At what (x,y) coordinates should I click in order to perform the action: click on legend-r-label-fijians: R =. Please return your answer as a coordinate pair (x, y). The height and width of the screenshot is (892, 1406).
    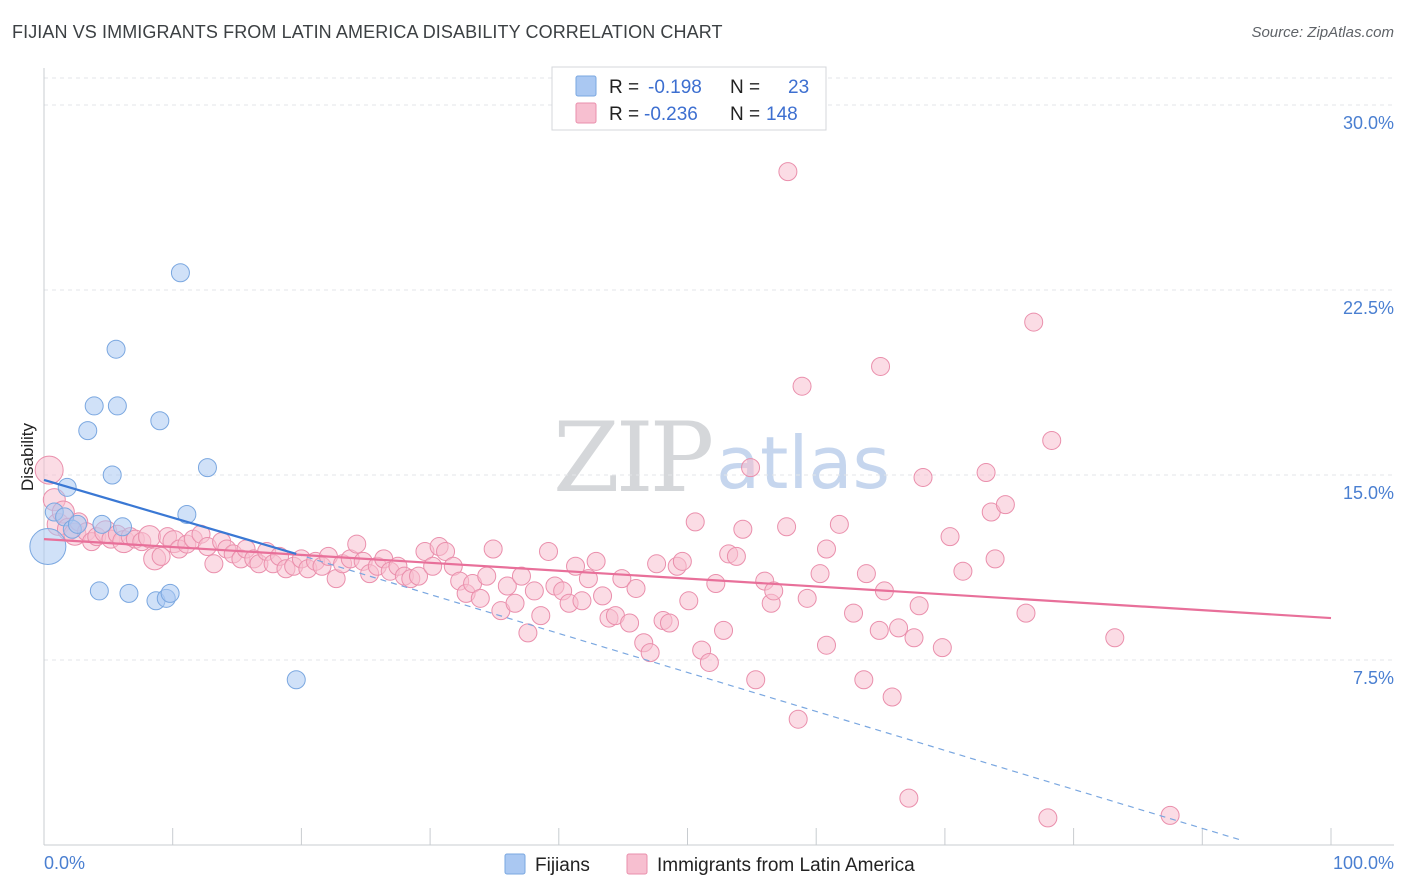
    Looking at the image, I should click on (624, 87).